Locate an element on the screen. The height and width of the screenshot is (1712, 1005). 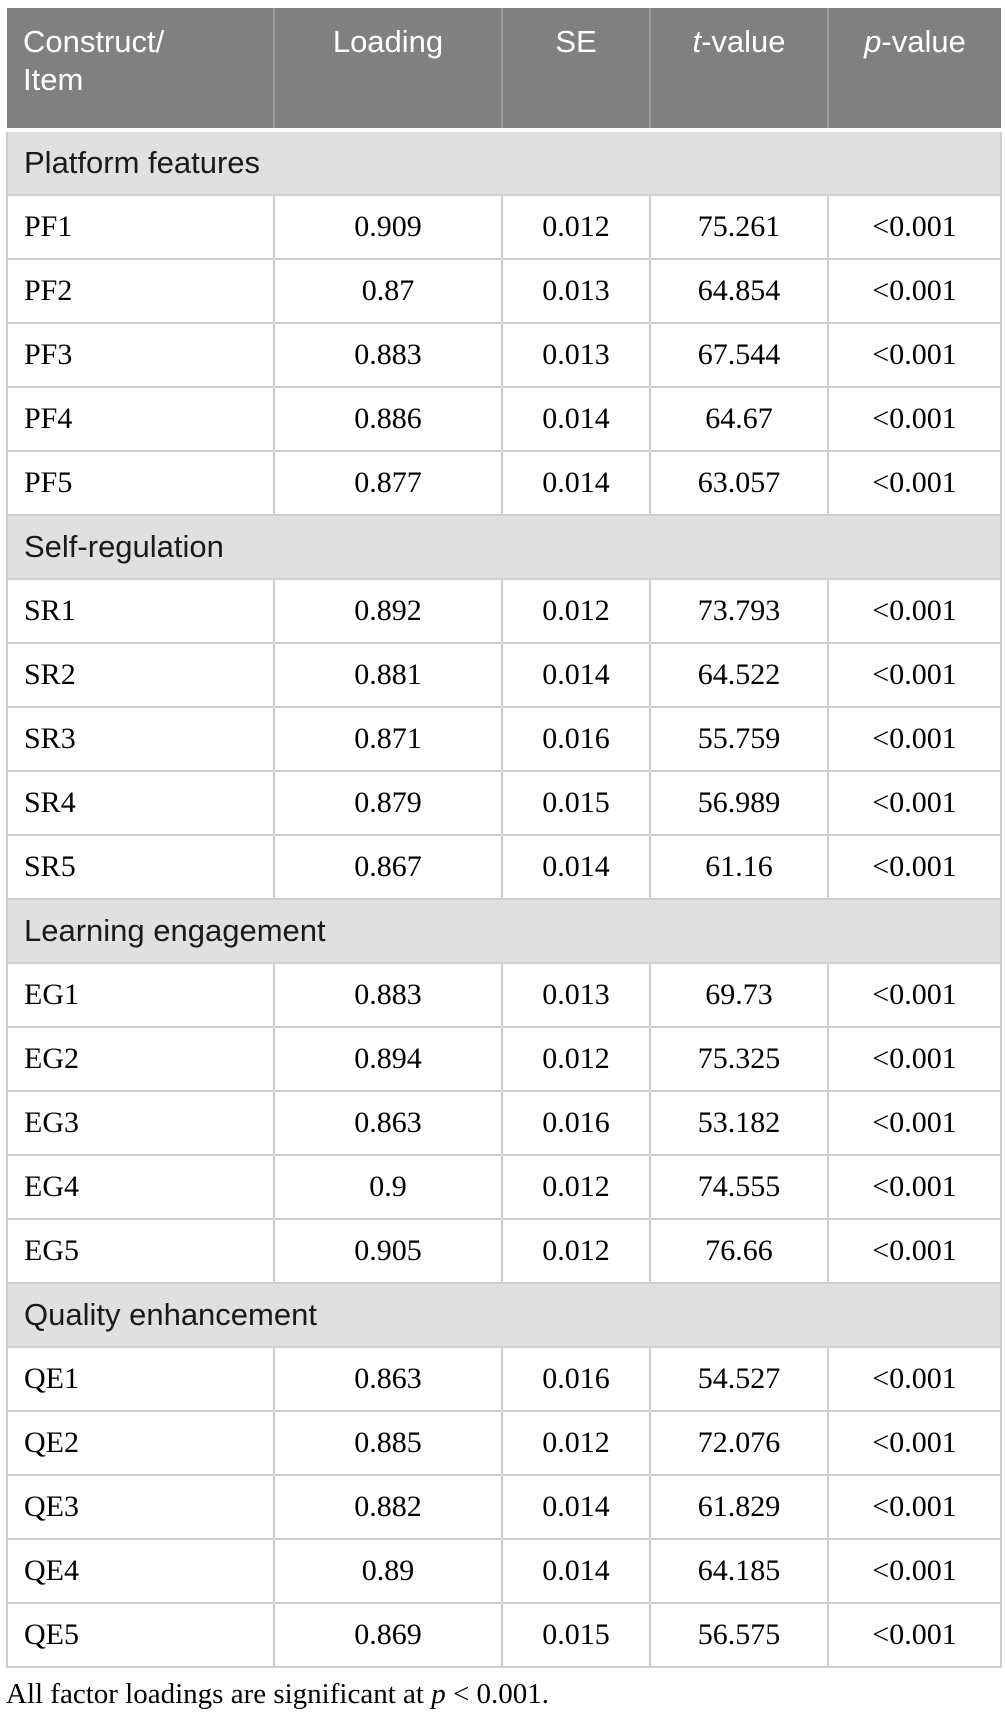
value-cell: 0.89 is located at coordinates (388, 1571).